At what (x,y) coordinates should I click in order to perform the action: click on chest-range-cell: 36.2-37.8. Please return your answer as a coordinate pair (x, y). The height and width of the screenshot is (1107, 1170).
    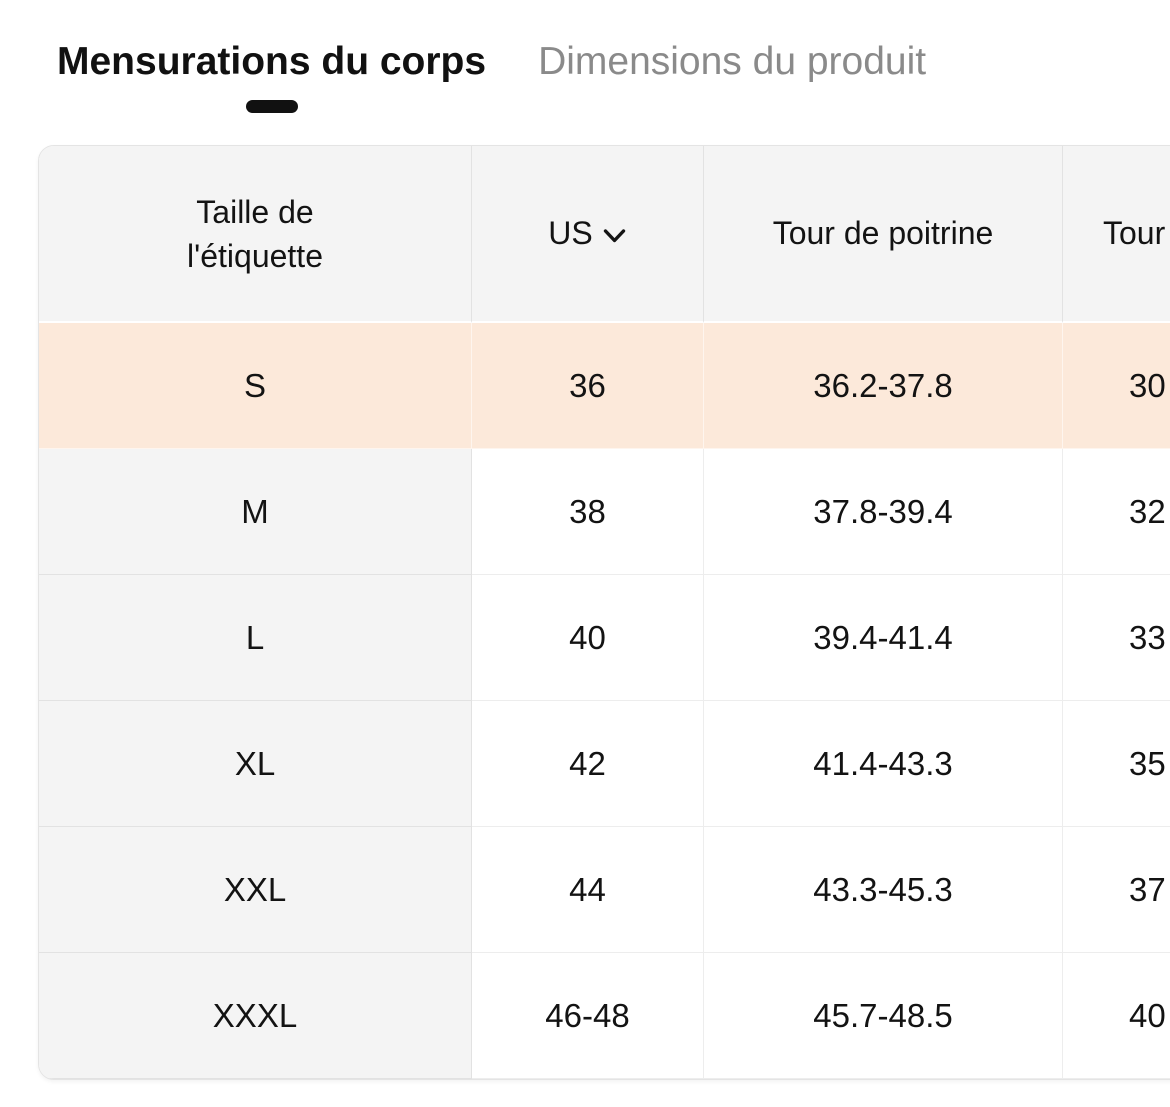
    Looking at the image, I should click on (883, 386).